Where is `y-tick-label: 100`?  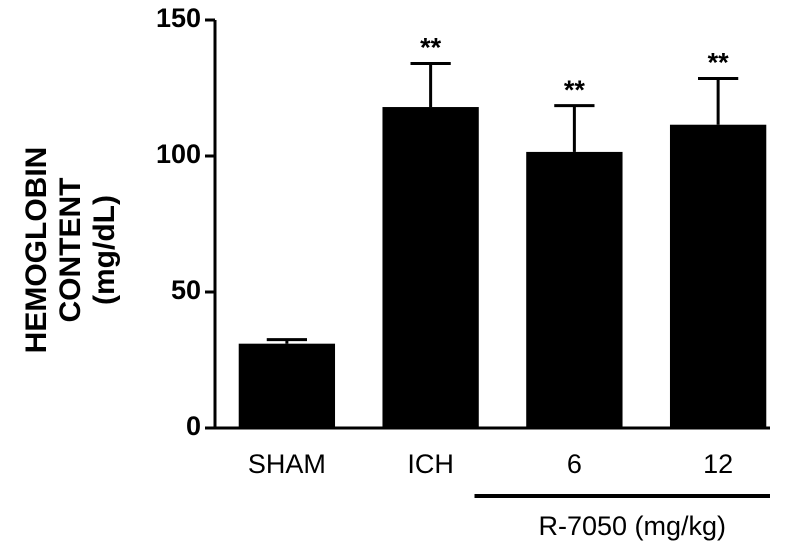
y-tick-label: 100 is located at coordinates (178, 154).